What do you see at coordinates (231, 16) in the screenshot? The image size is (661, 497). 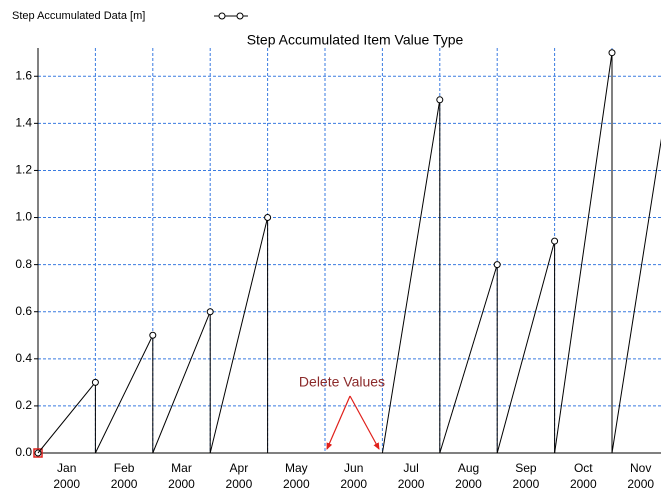 I see `legend-symbol` at bounding box center [231, 16].